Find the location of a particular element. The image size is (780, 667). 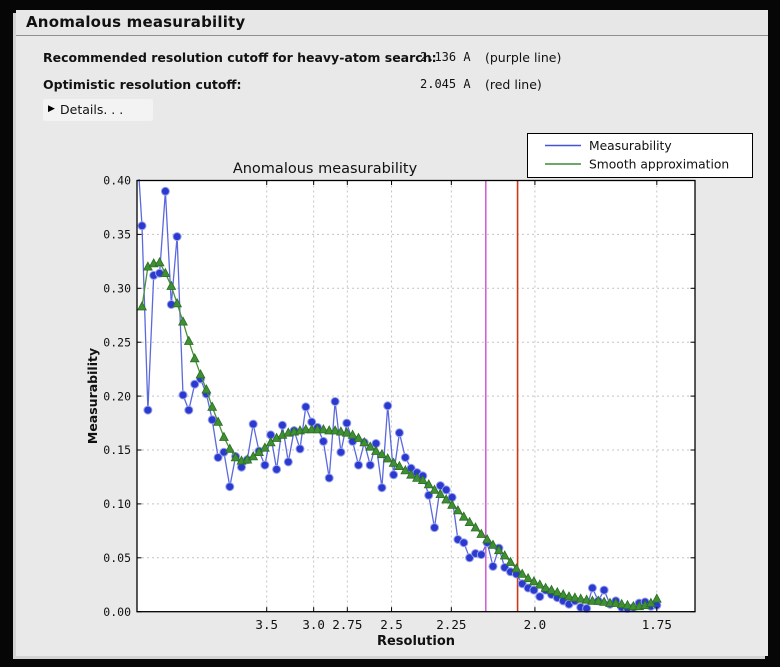

chart-legend: Measurability Smooth approximation is located at coordinates (640, 155).